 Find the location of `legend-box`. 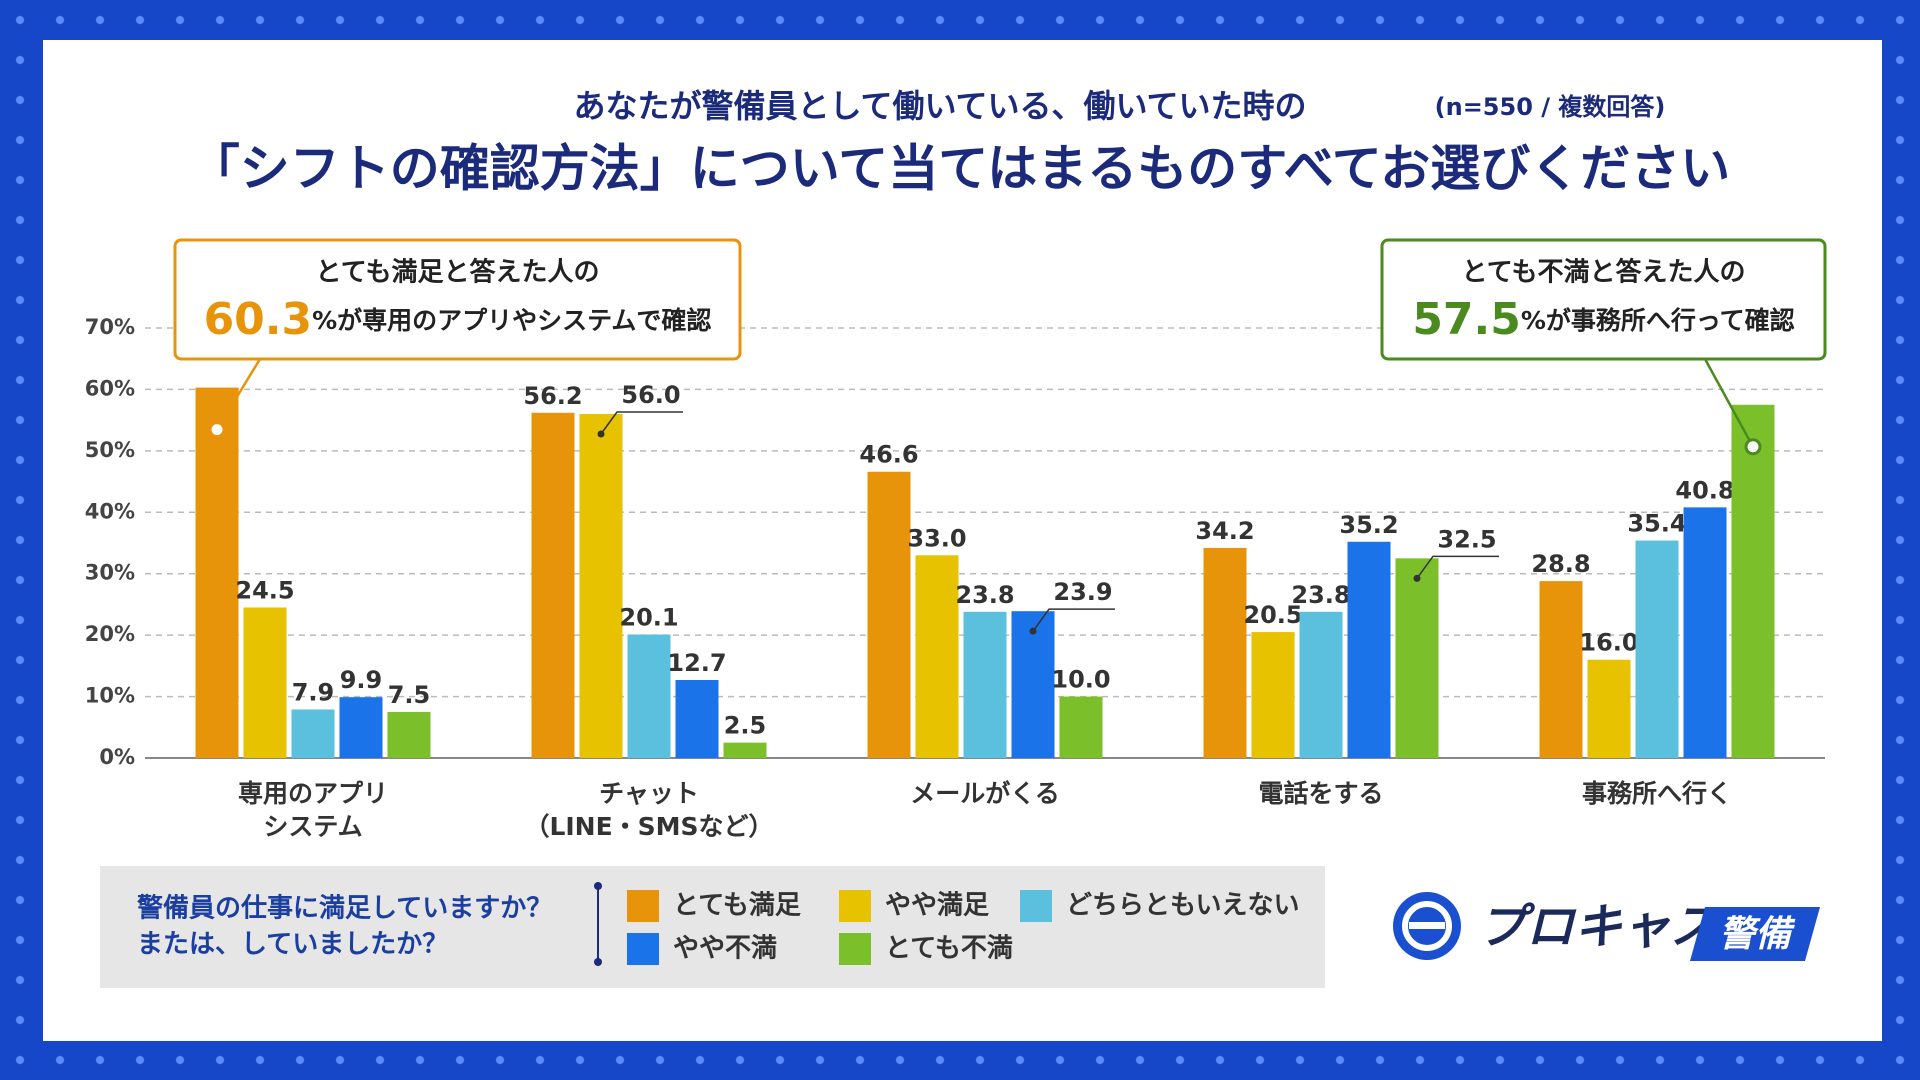

legend-box is located at coordinates (712, 927).